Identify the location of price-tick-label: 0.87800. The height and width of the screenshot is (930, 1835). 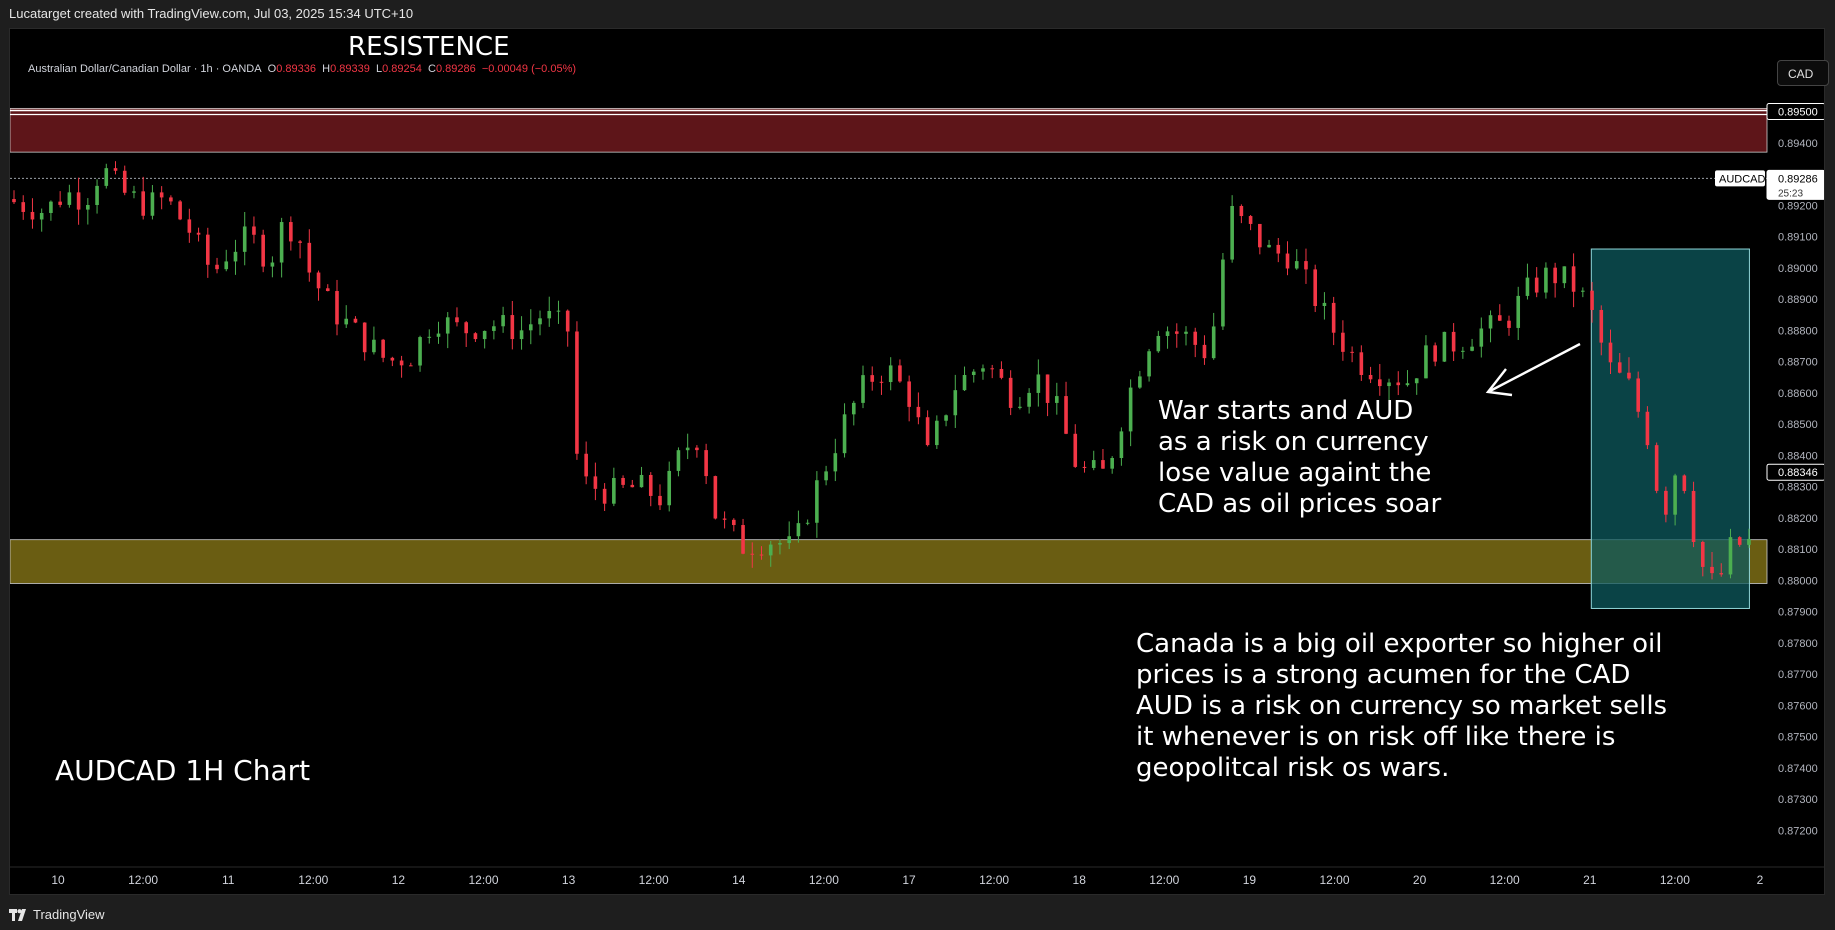
(1798, 644).